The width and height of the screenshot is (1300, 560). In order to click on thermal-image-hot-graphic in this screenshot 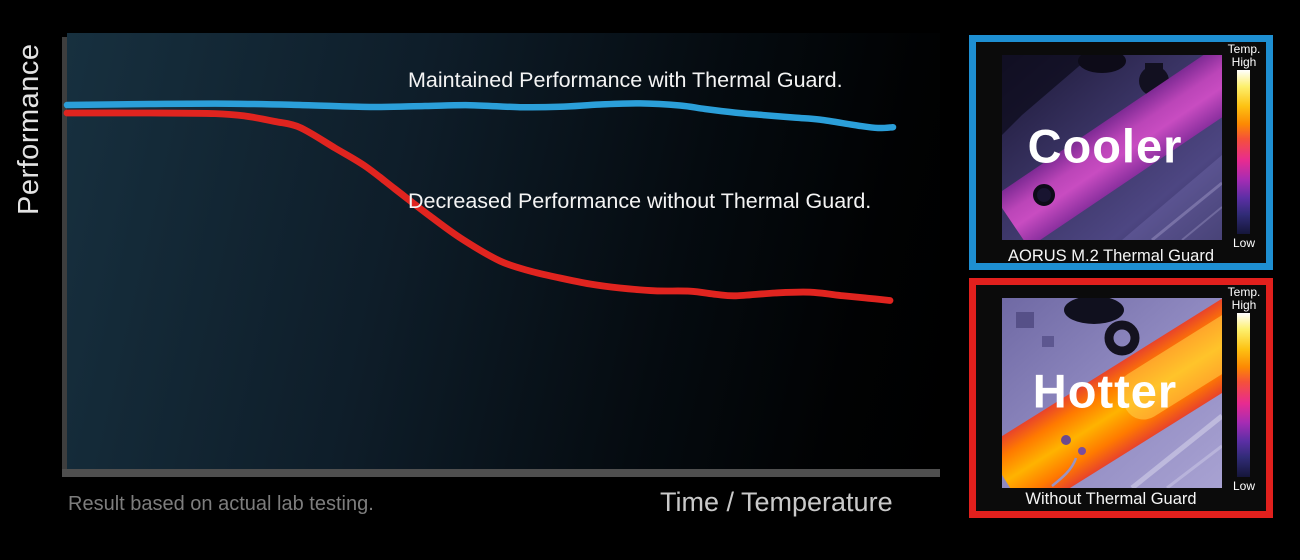, I will do `click(1112, 393)`.